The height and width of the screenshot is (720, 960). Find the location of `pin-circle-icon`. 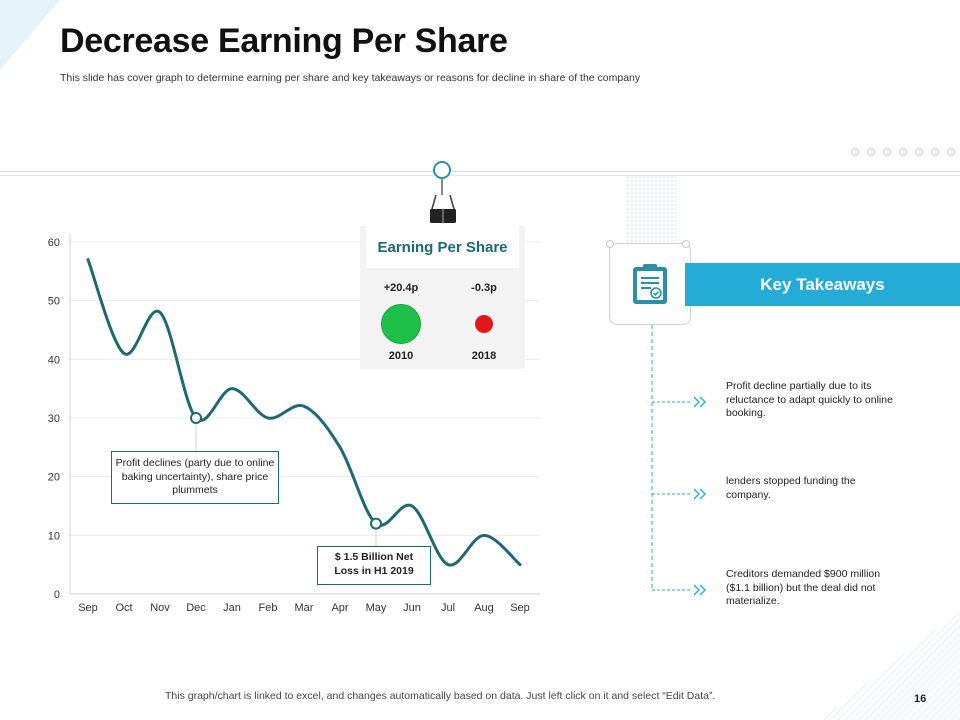

pin-circle-icon is located at coordinates (442, 170).